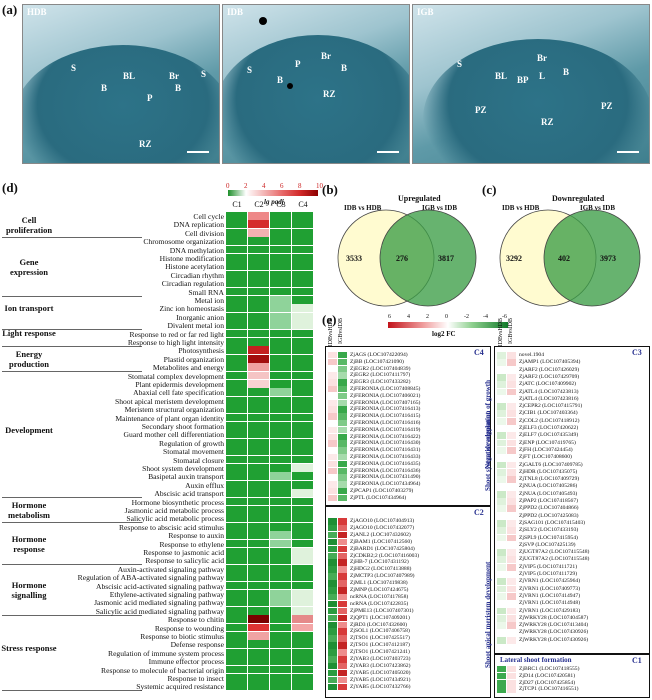 This screenshot has width=652, height=700. Describe the element at coordinates (385, 436) in the screenshot. I see `e-gene-label: ZjFERONIA (LOC107416422)` at that location.